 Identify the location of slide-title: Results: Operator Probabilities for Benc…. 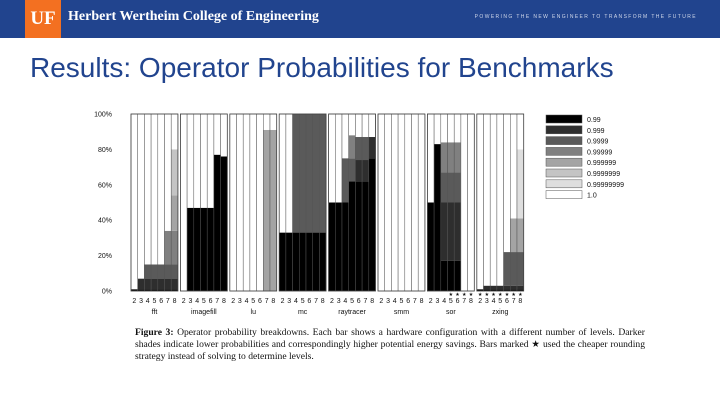
(322, 67).